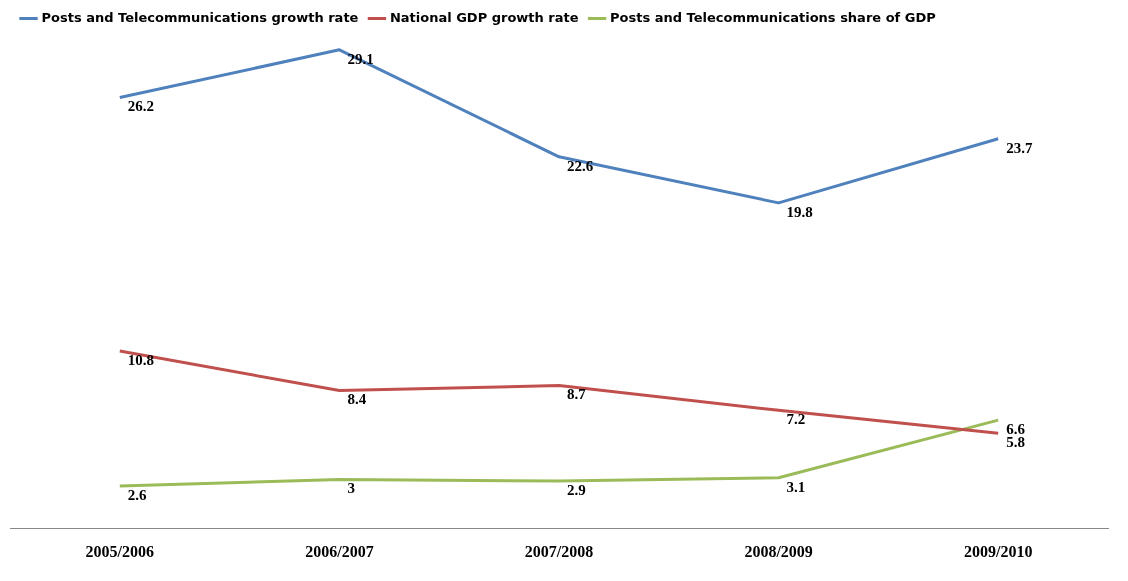 This screenshot has height=581, width=1128. Describe the element at coordinates (796, 486) in the screenshot. I see `data-label: 3.1` at that location.